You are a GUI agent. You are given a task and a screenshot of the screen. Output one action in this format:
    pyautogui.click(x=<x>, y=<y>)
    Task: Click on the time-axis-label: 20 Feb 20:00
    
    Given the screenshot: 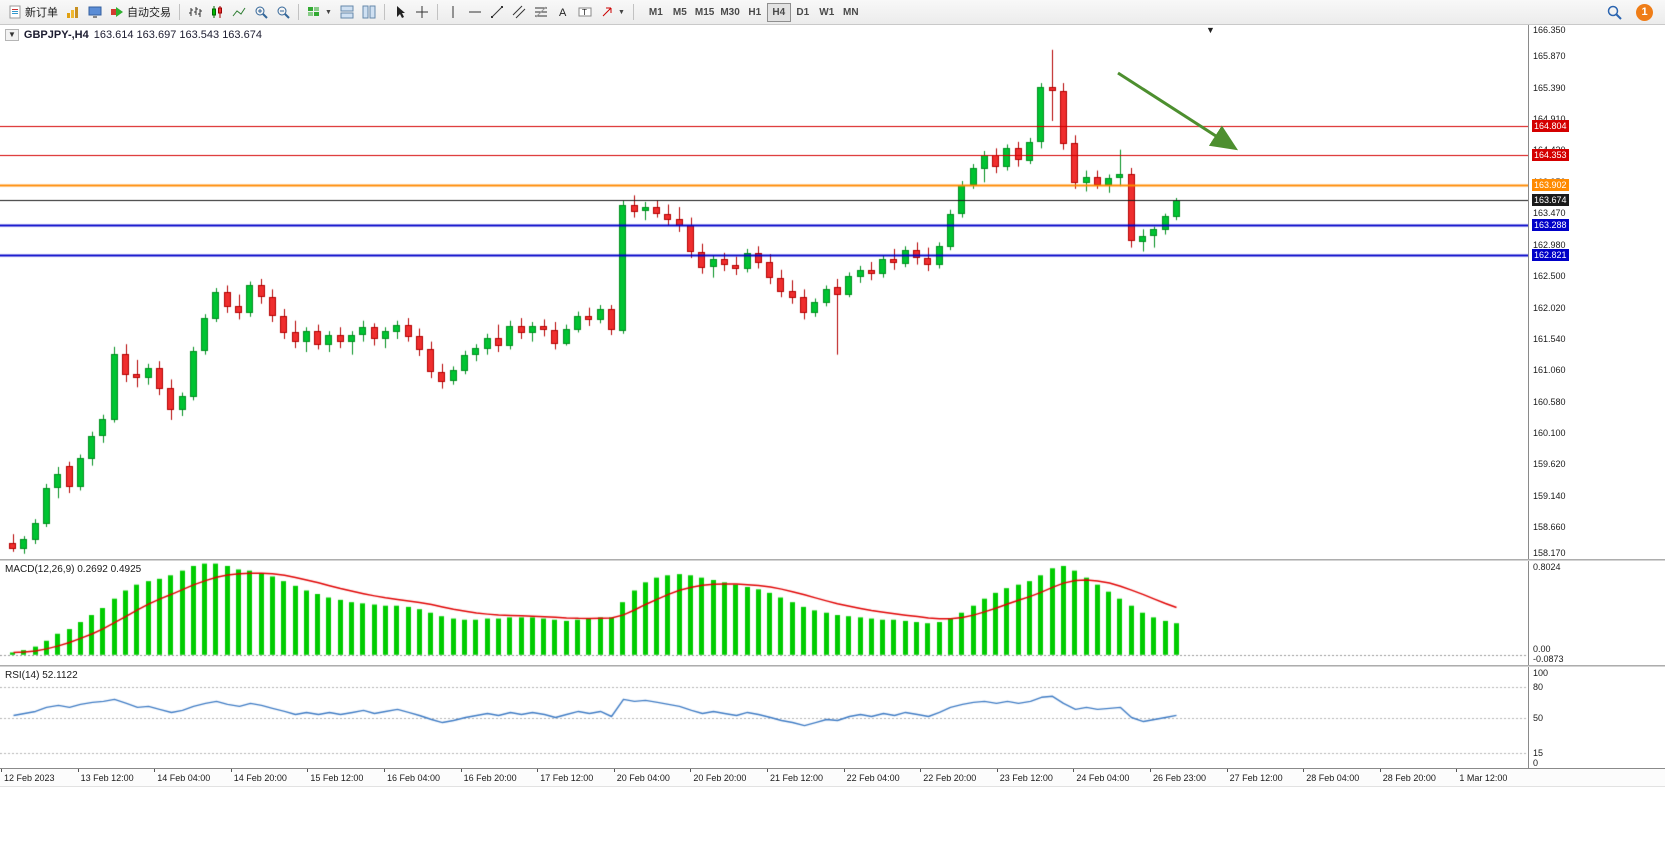 What is the action you would take?
    pyautogui.click(x=720, y=778)
    